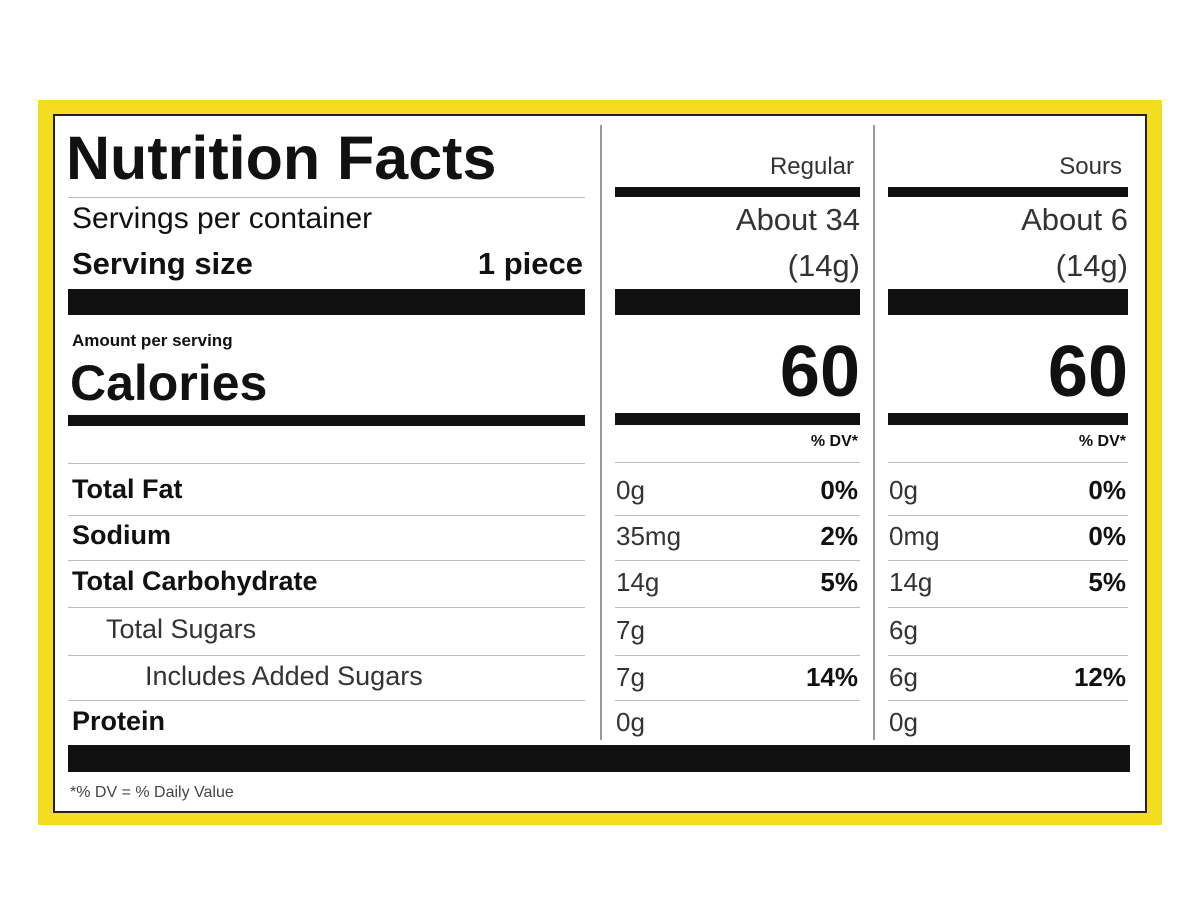 The width and height of the screenshot is (1200, 905). What do you see at coordinates (530, 263) in the screenshot?
I see `serving-size-value: 1 piece` at bounding box center [530, 263].